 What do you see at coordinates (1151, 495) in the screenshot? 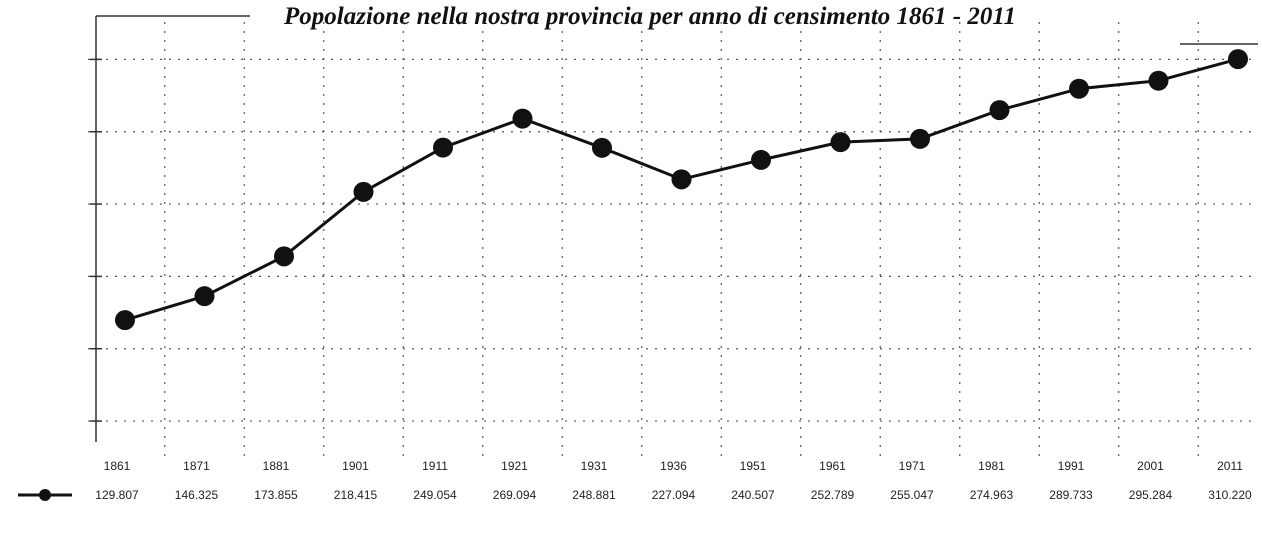
I see `data-value-label: 295.284` at bounding box center [1151, 495].